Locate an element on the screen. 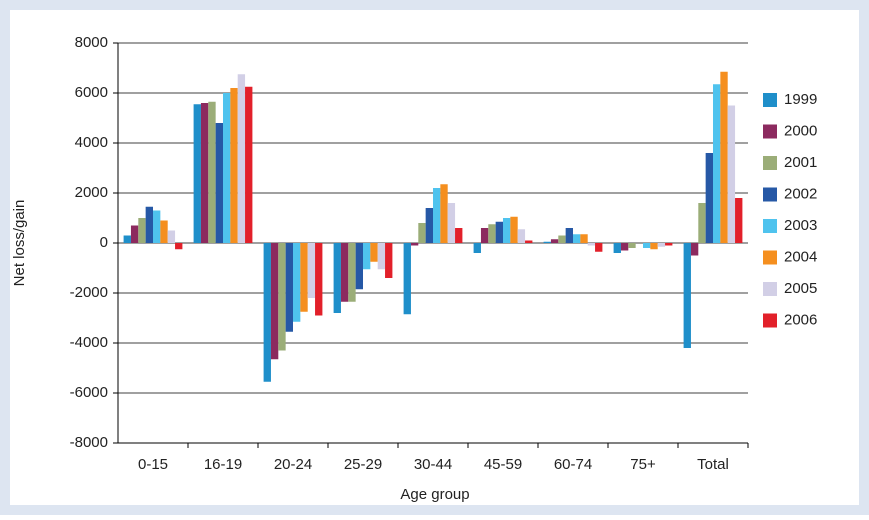  legend-label: 2006 is located at coordinates (800, 319).